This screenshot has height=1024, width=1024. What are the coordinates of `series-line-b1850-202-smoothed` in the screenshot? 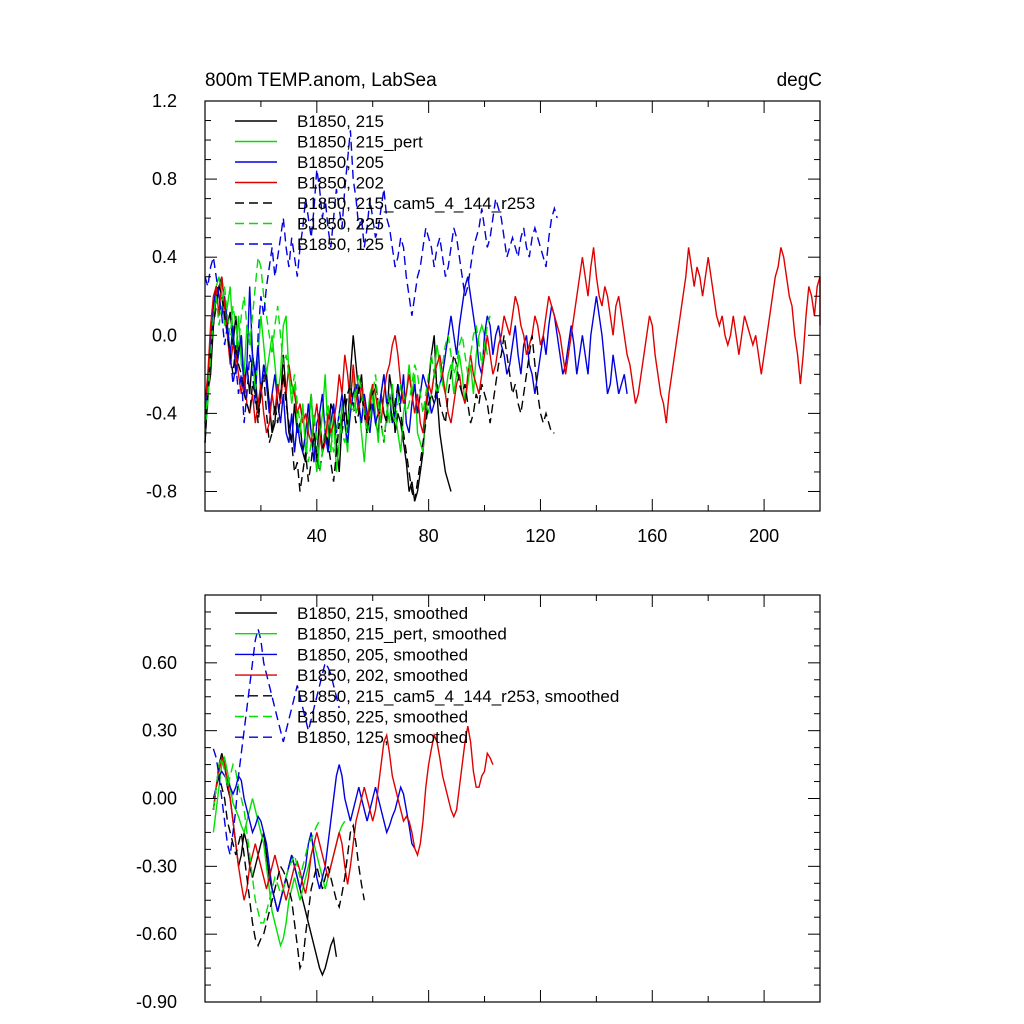 It's located at (353, 813).